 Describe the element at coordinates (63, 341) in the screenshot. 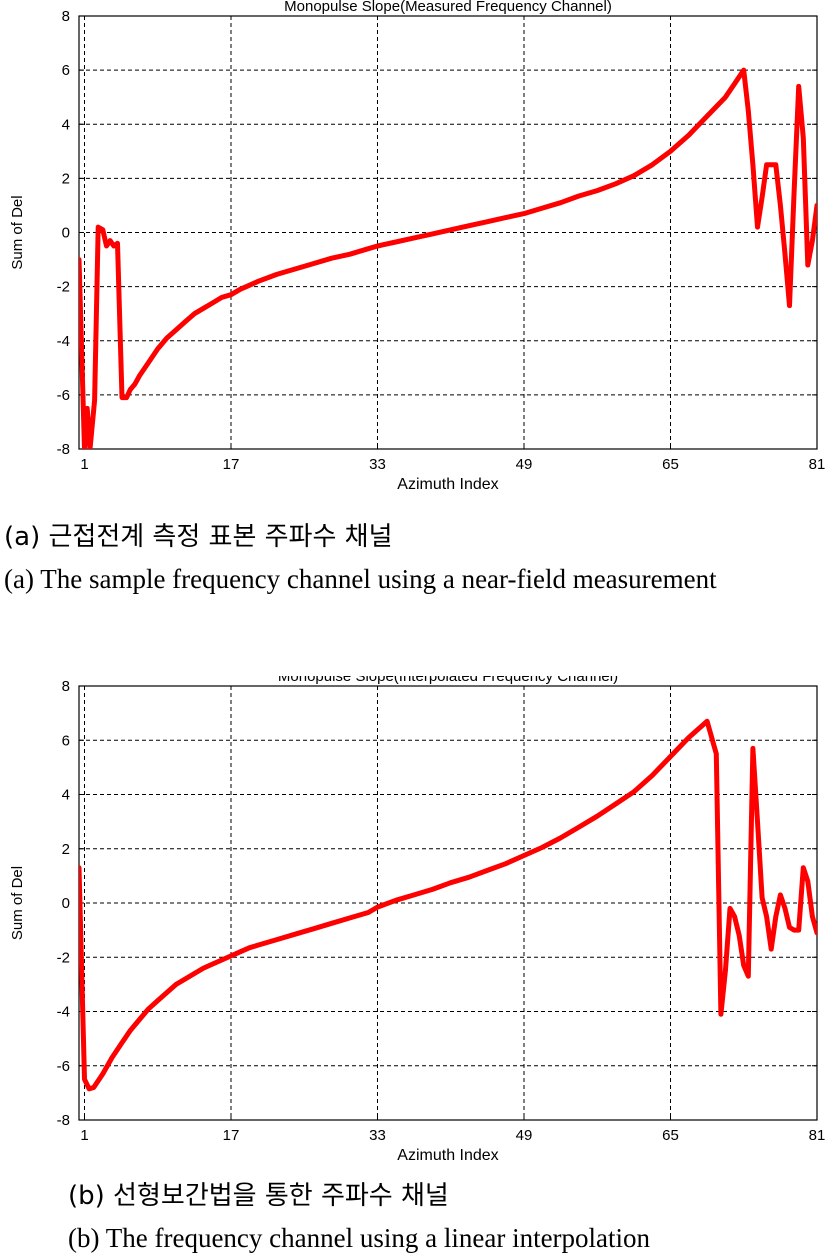

I see `chart-a-ytick-label: -4` at that location.